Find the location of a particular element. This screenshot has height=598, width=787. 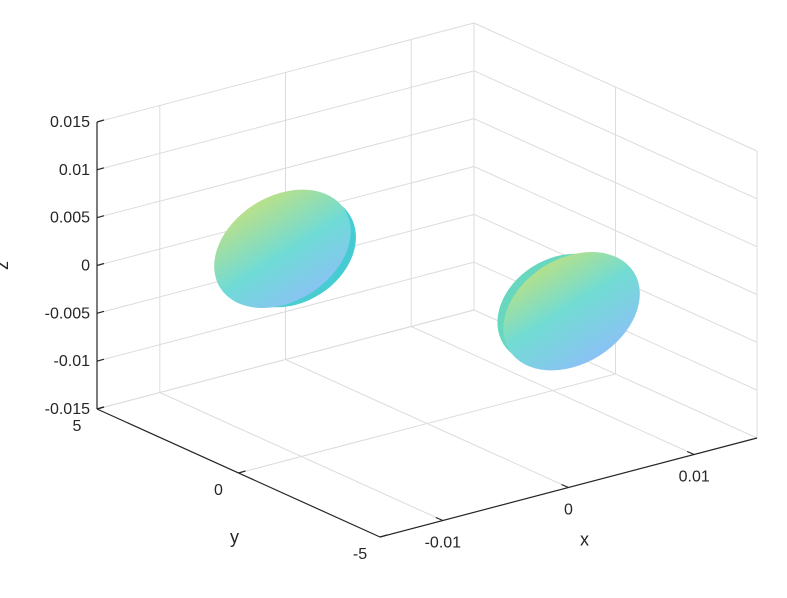

x-tick-label: 0.01 is located at coordinates (694, 477).